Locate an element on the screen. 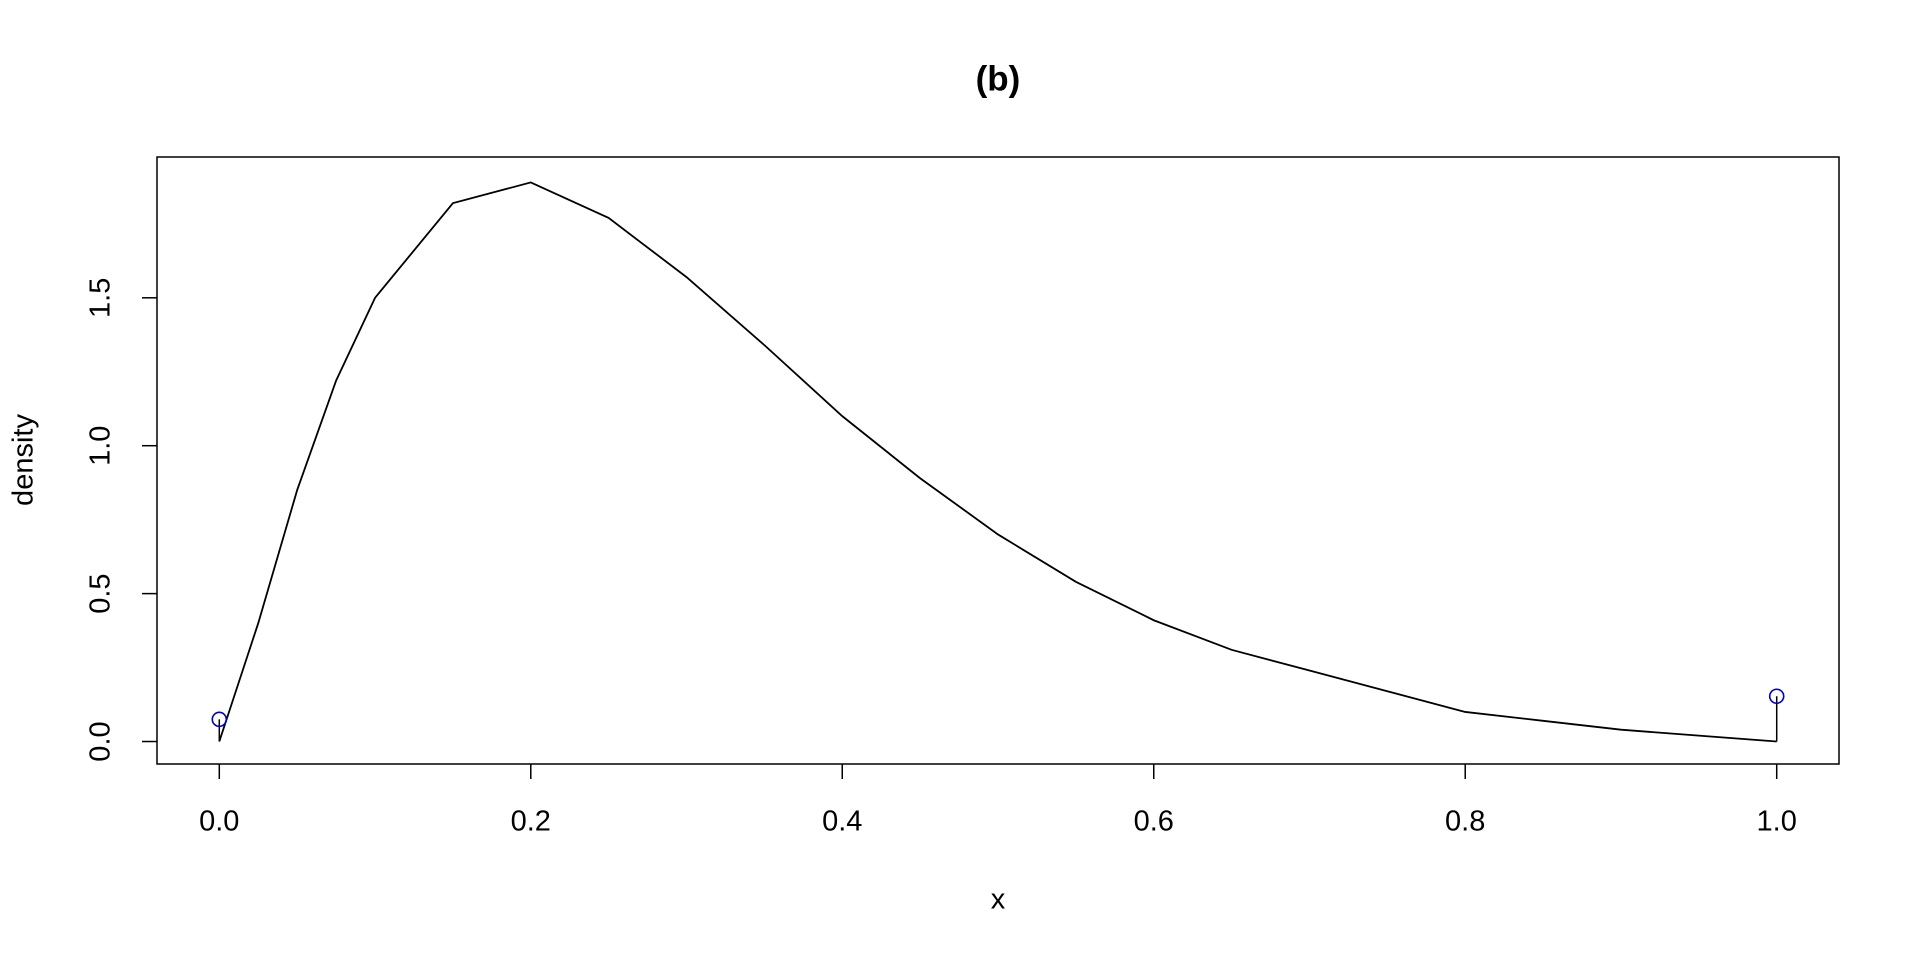 The height and width of the screenshot is (960, 1920). x-axis-label: x is located at coordinates (998, 900).